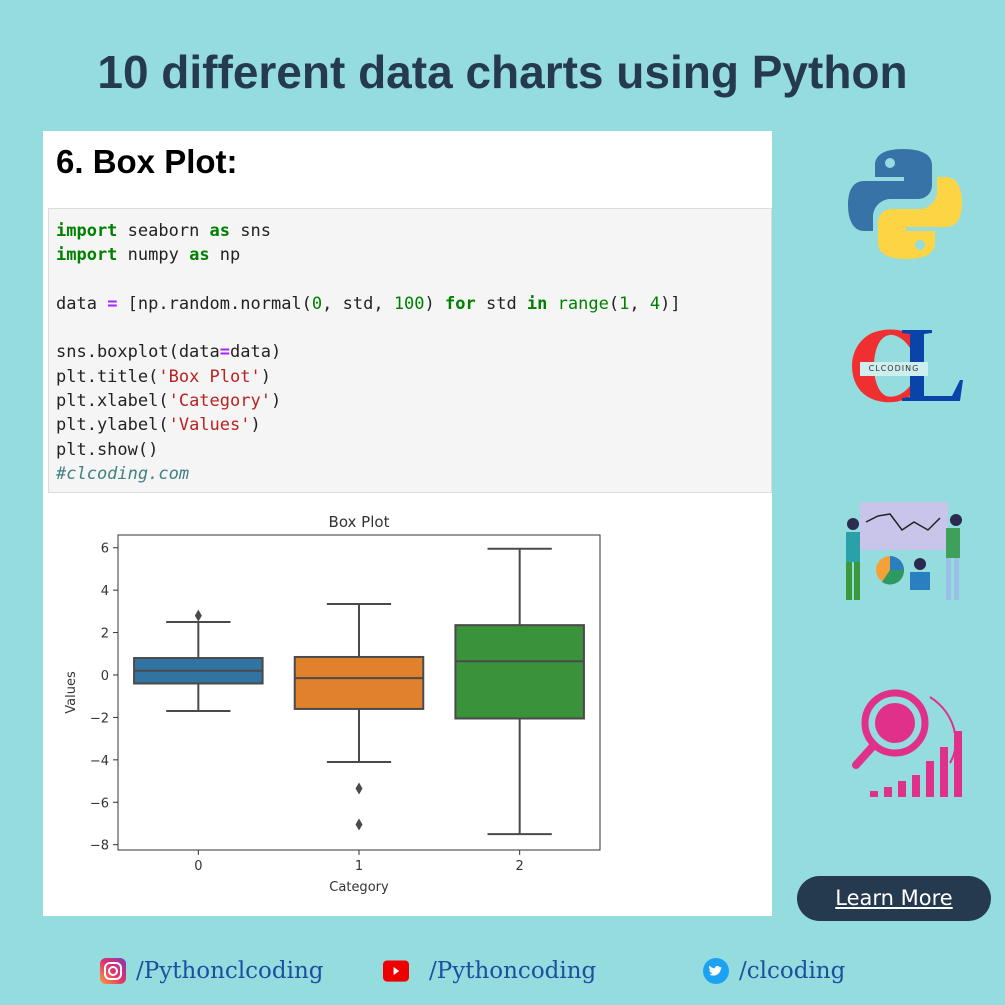 This screenshot has height=1005, width=1005. Describe the element at coordinates (99, 846) in the screenshot. I see `y-tick-label: −8` at that location.